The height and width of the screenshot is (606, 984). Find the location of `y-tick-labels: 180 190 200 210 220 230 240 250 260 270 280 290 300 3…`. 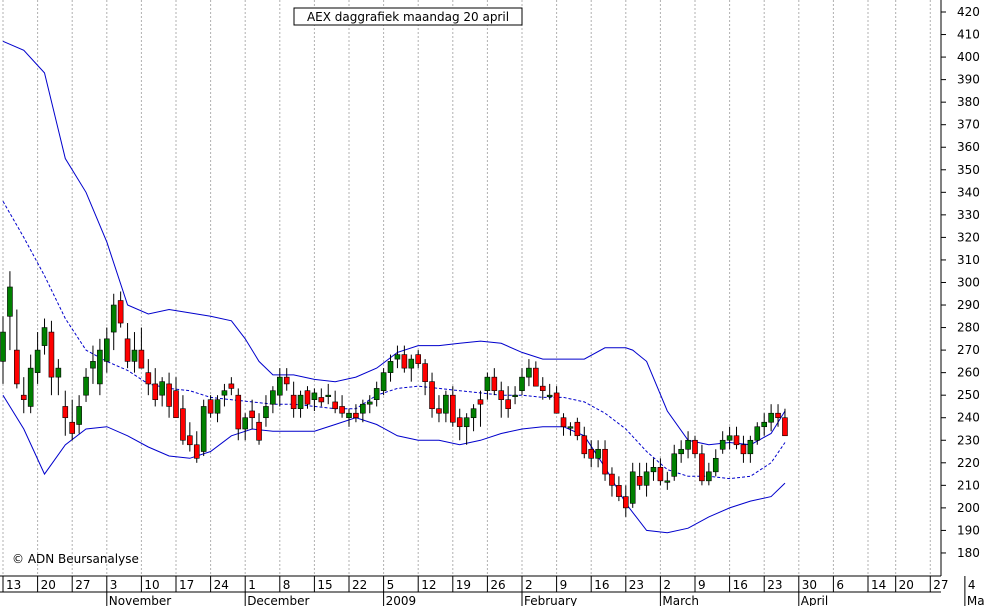

y-tick-labels: 180 190 200 210 220 230 240 250 260 270 280 290 300 3… is located at coordinates (960, 282).